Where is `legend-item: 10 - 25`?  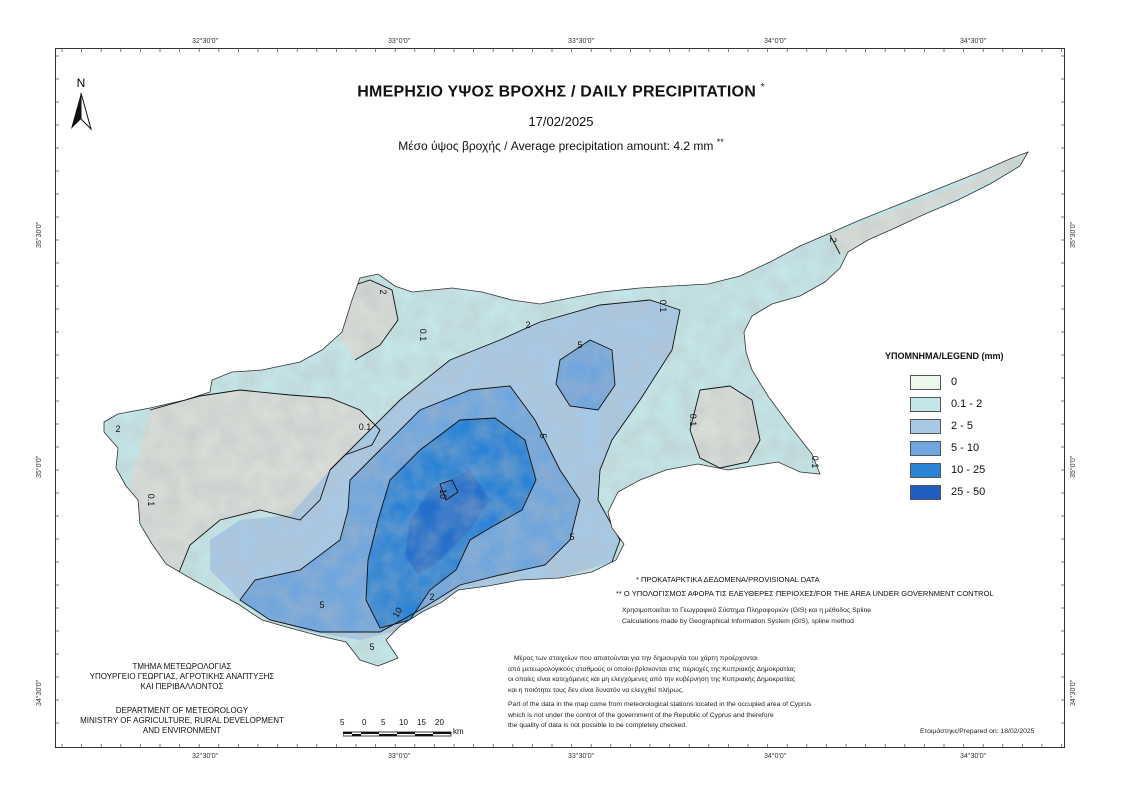
legend-item: 10 - 25 is located at coordinates (947, 470).